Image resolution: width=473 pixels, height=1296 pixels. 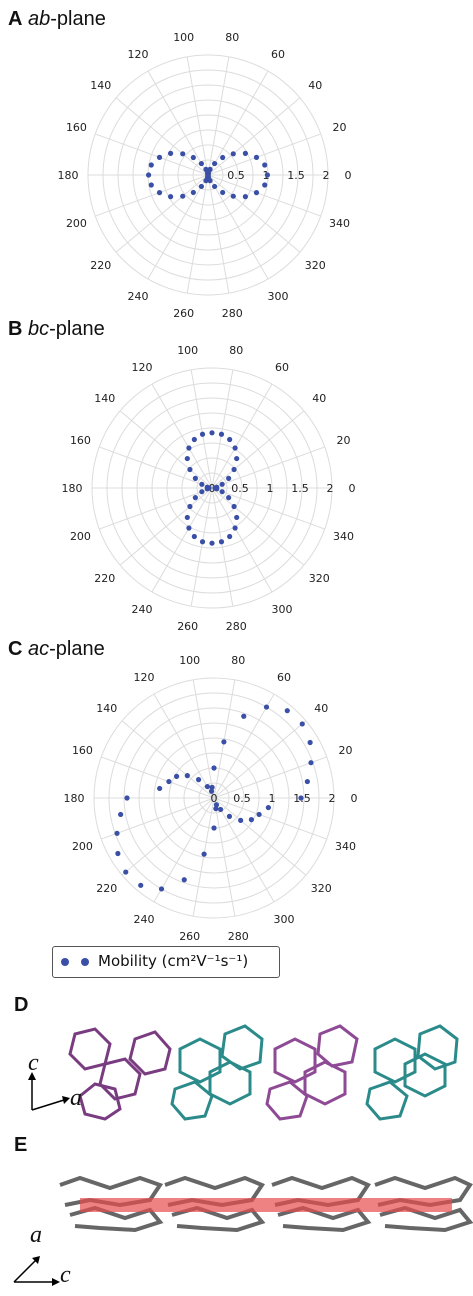 What do you see at coordinates (236, 350) in the screenshot?
I see `angle-tick-label: 80` at bounding box center [236, 350].